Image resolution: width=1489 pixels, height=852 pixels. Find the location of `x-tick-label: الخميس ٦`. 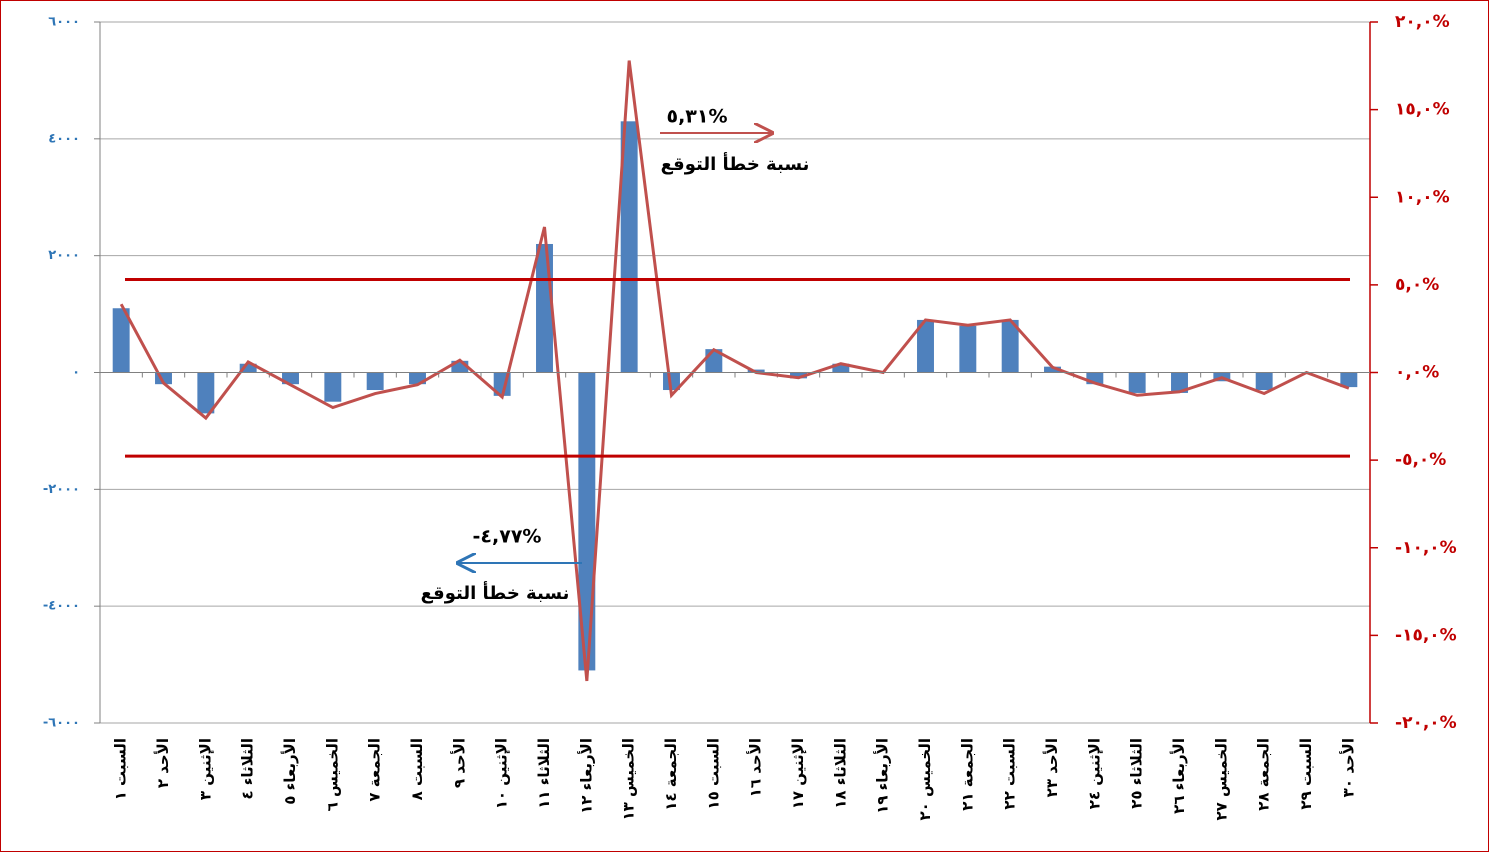

x-tick-label: الخميس ٦ is located at coordinates (332, 774).